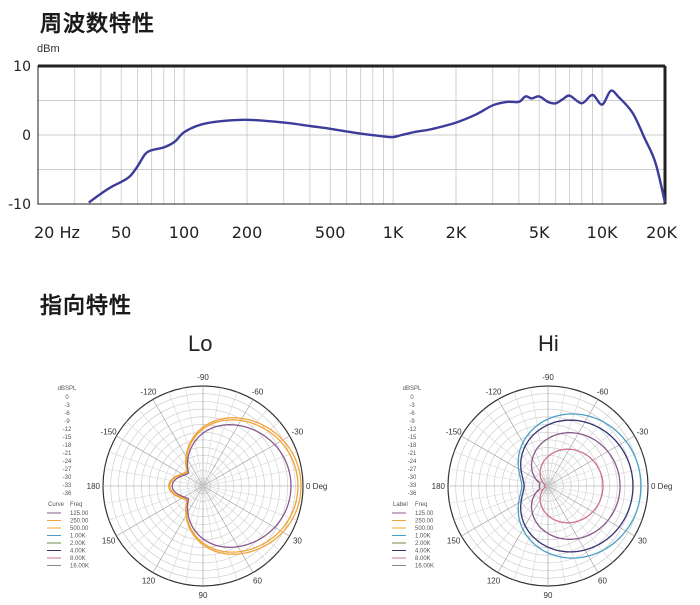 The height and width of the screenshot is (605, 700). Describe the element at coordinates (121, 232) in the screenshot. I see `x-tick-label: 50` at that location.